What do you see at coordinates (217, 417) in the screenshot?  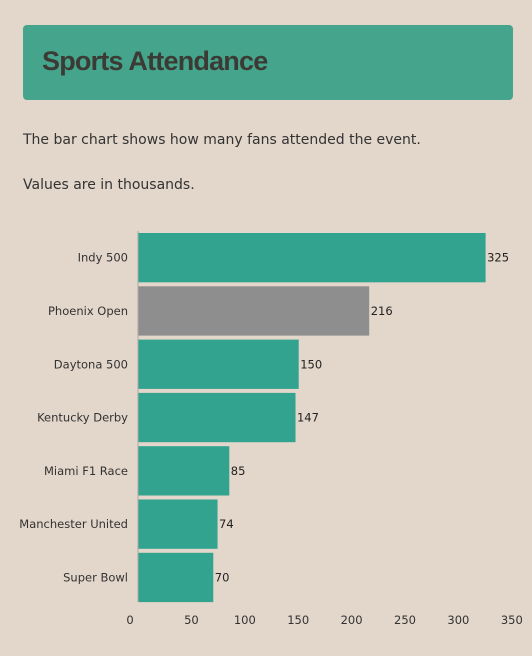 I see `bar-kentucky-derby` at bounding box center [217, 417].